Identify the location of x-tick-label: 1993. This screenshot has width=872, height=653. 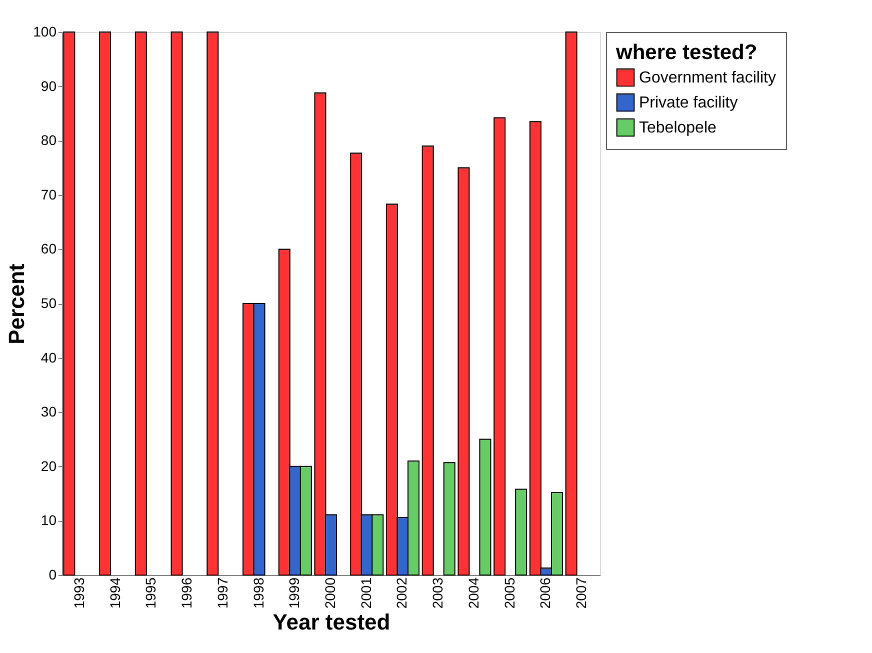
(78, 593).